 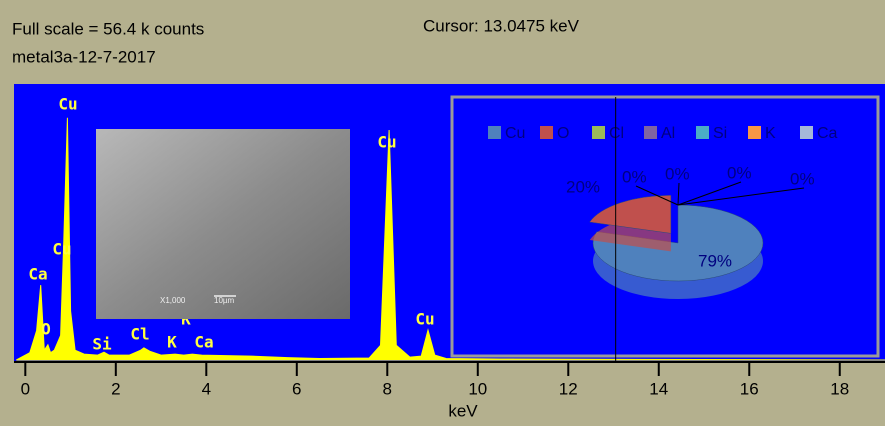 What do you see at coordinates (102, 344) in the screenshot?
I see `peak-label: Si` at bounding box center [102, 344].